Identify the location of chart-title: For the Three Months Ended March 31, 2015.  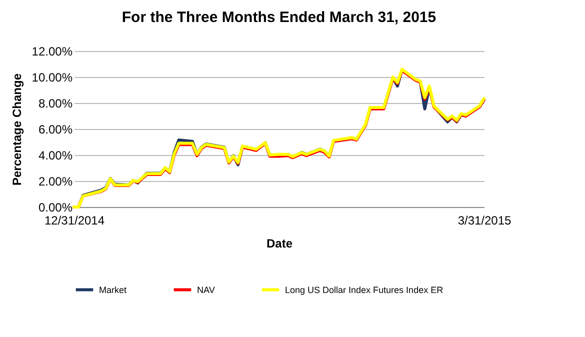
(279, 17).